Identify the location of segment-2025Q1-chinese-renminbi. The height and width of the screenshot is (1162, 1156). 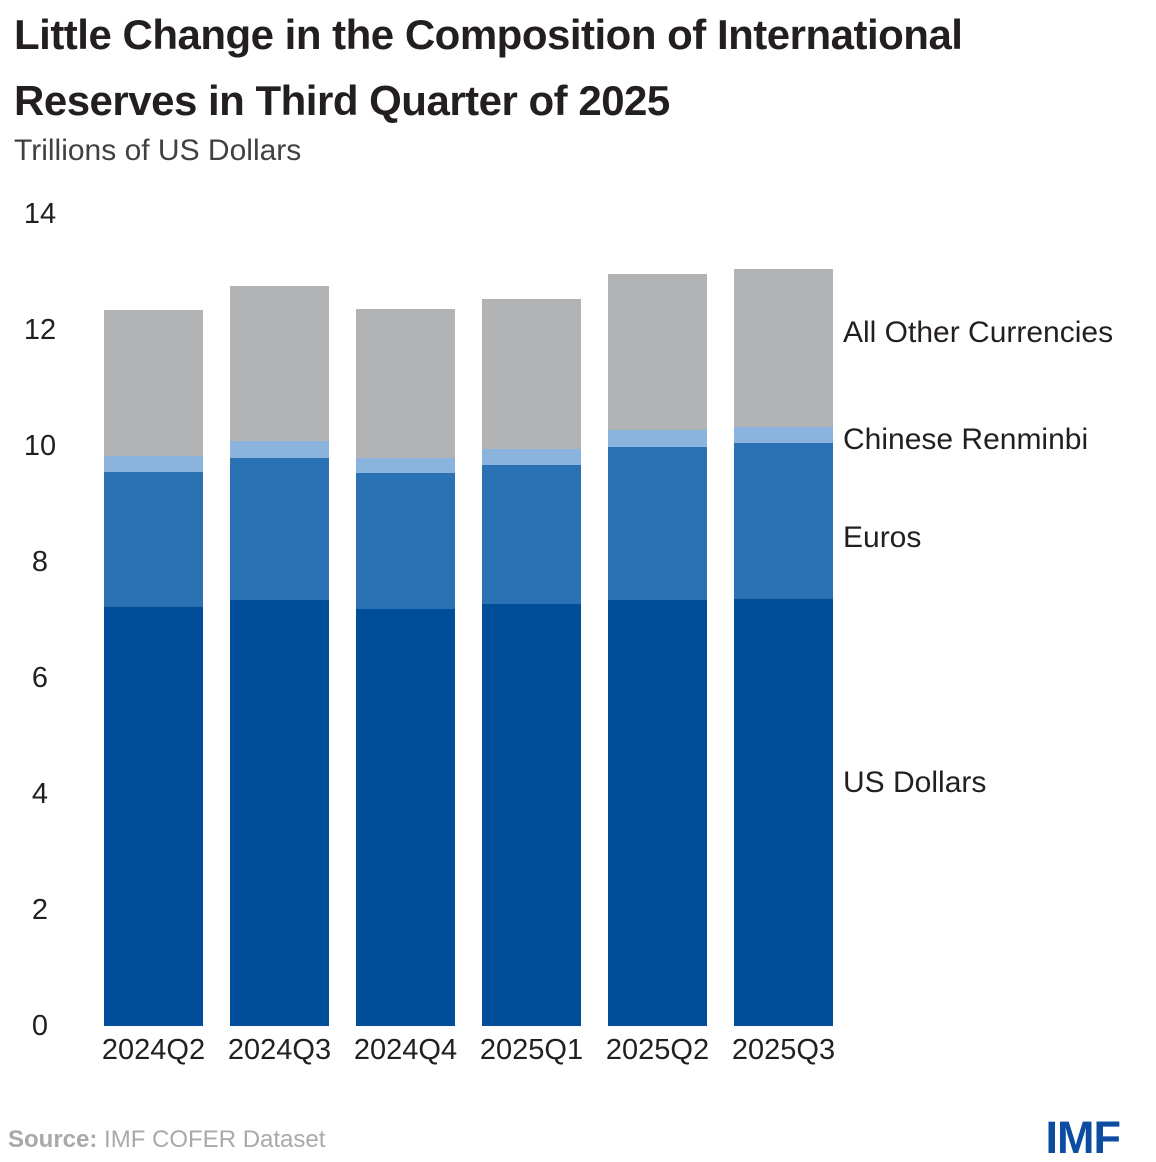
(531, 457).